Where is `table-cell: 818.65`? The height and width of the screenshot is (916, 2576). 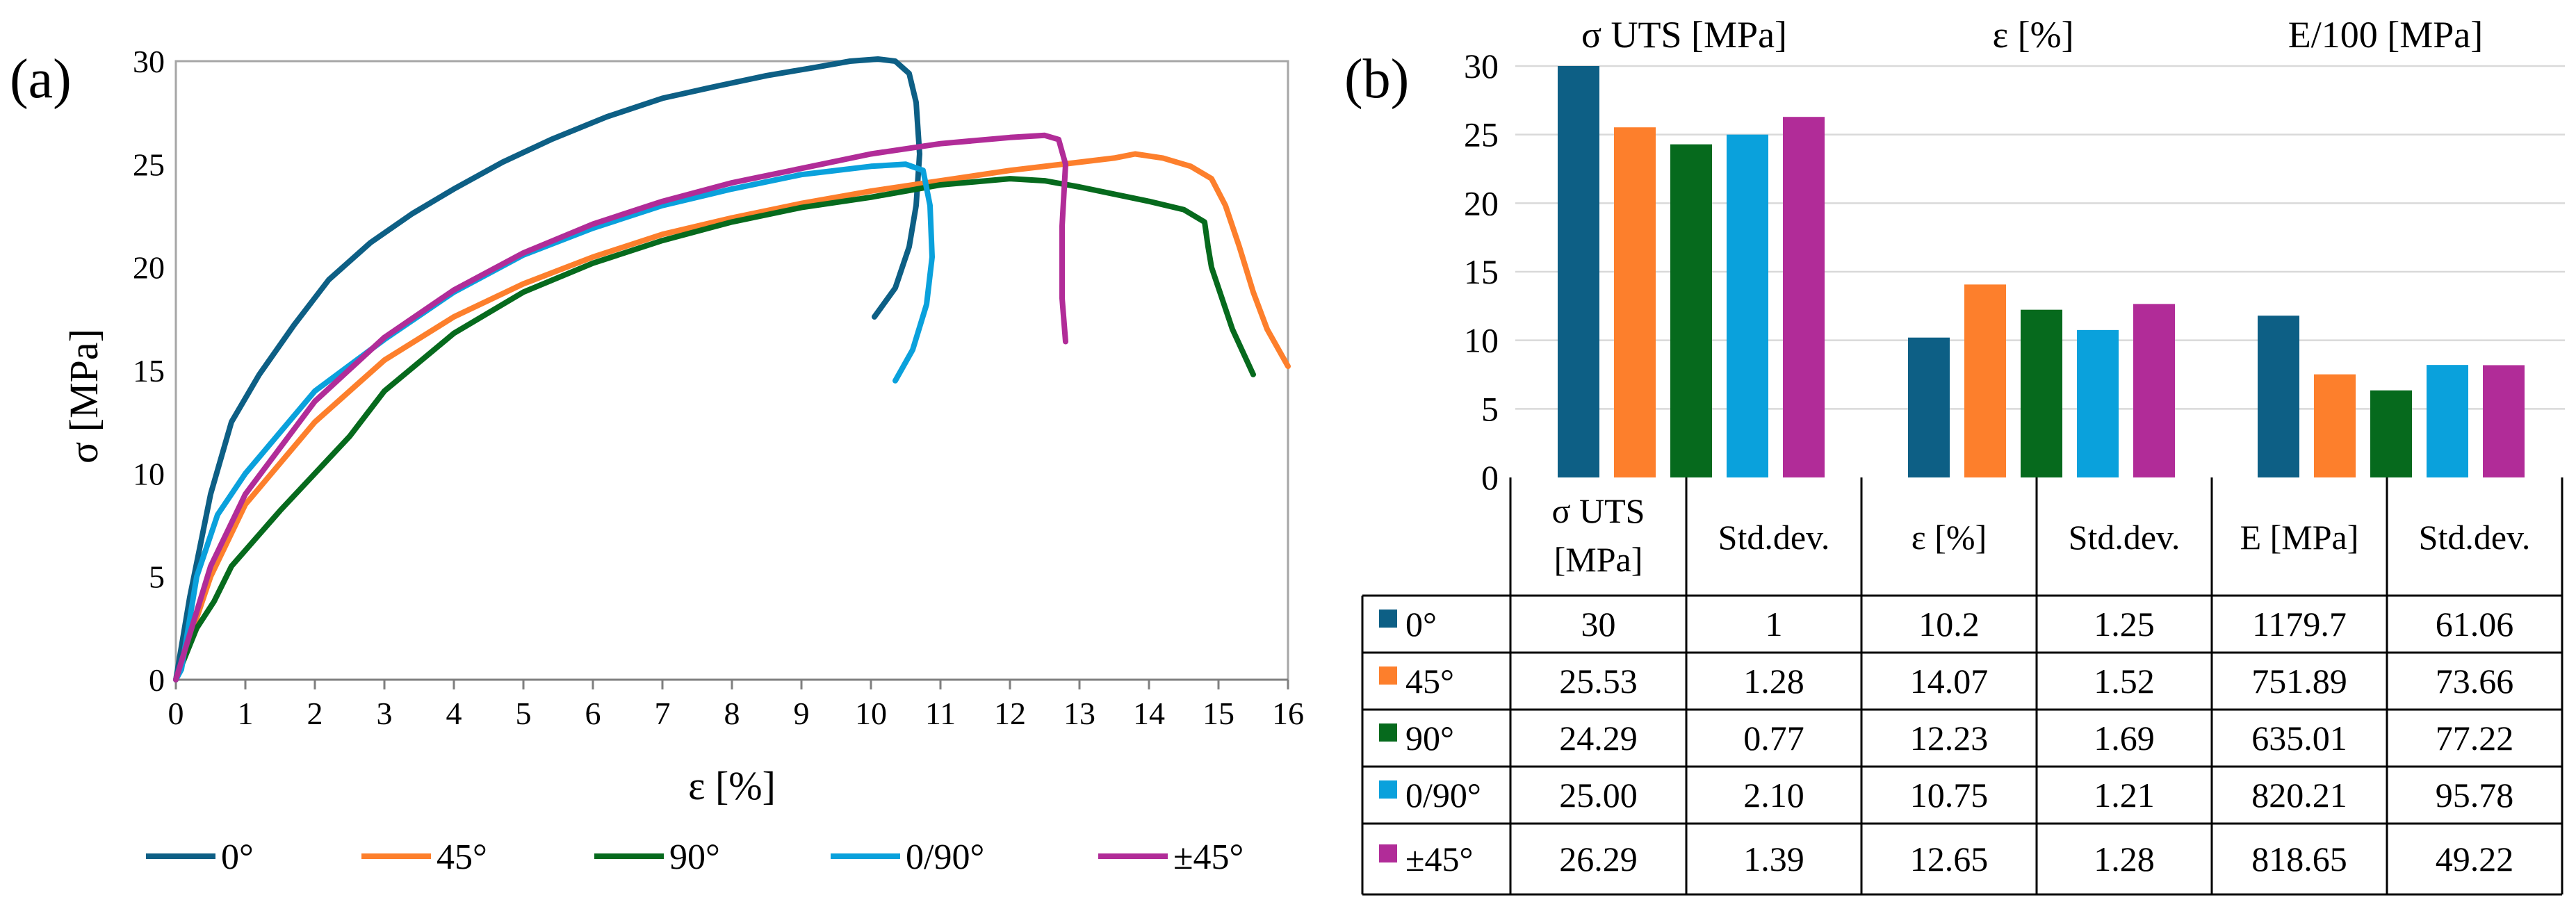
table-cell: 818.65 is located at coordinates (2299, 859).